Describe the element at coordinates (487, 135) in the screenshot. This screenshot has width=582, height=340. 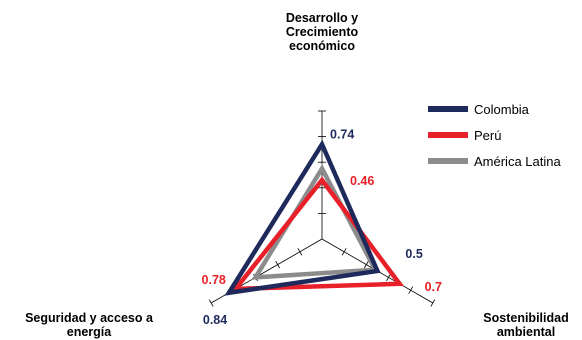
I see `legend-label-peru: Perú` at that location.